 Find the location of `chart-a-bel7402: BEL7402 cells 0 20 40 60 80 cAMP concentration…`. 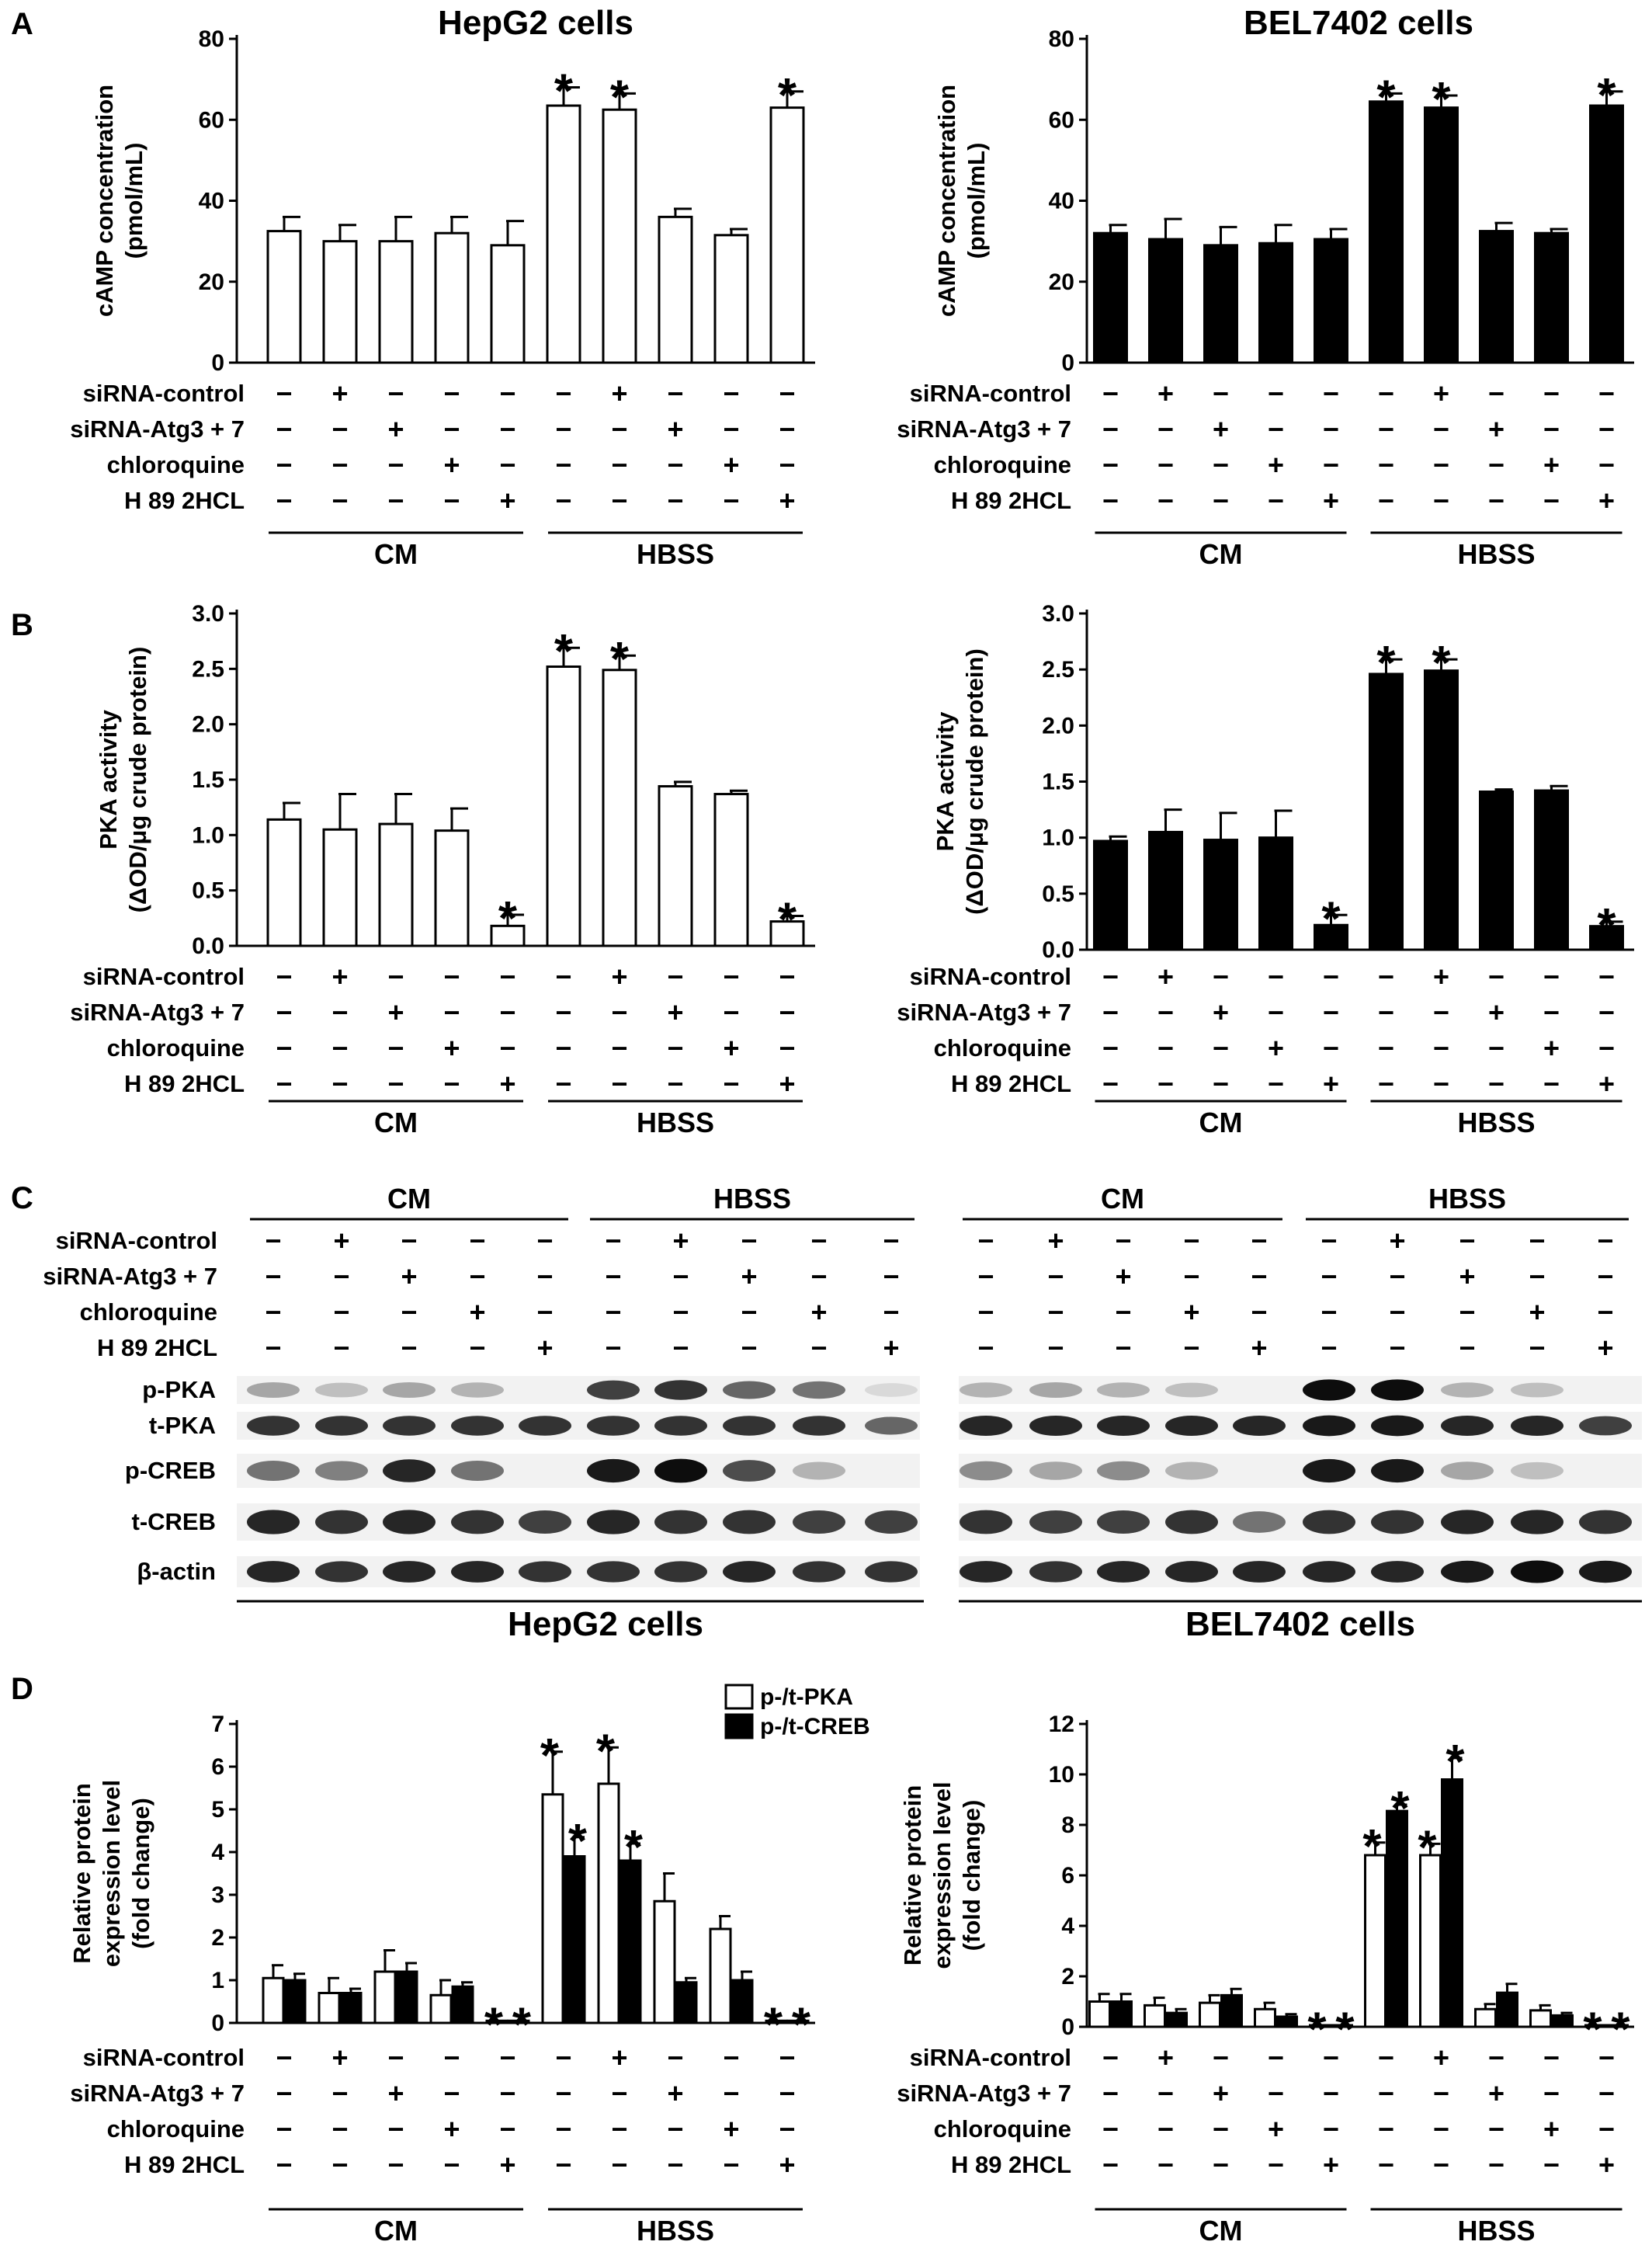

chart-a-bel7402: BEL7402 cells 0 20 40 60 80 cAMP concentration… is located at coordinates (1265, 287).